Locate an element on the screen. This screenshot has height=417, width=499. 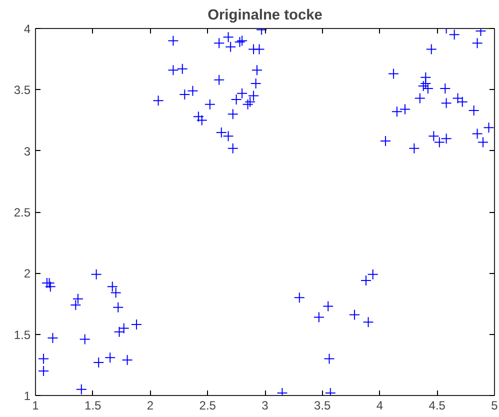
x-tick-label: 2 is located at coordinates (150, 405).